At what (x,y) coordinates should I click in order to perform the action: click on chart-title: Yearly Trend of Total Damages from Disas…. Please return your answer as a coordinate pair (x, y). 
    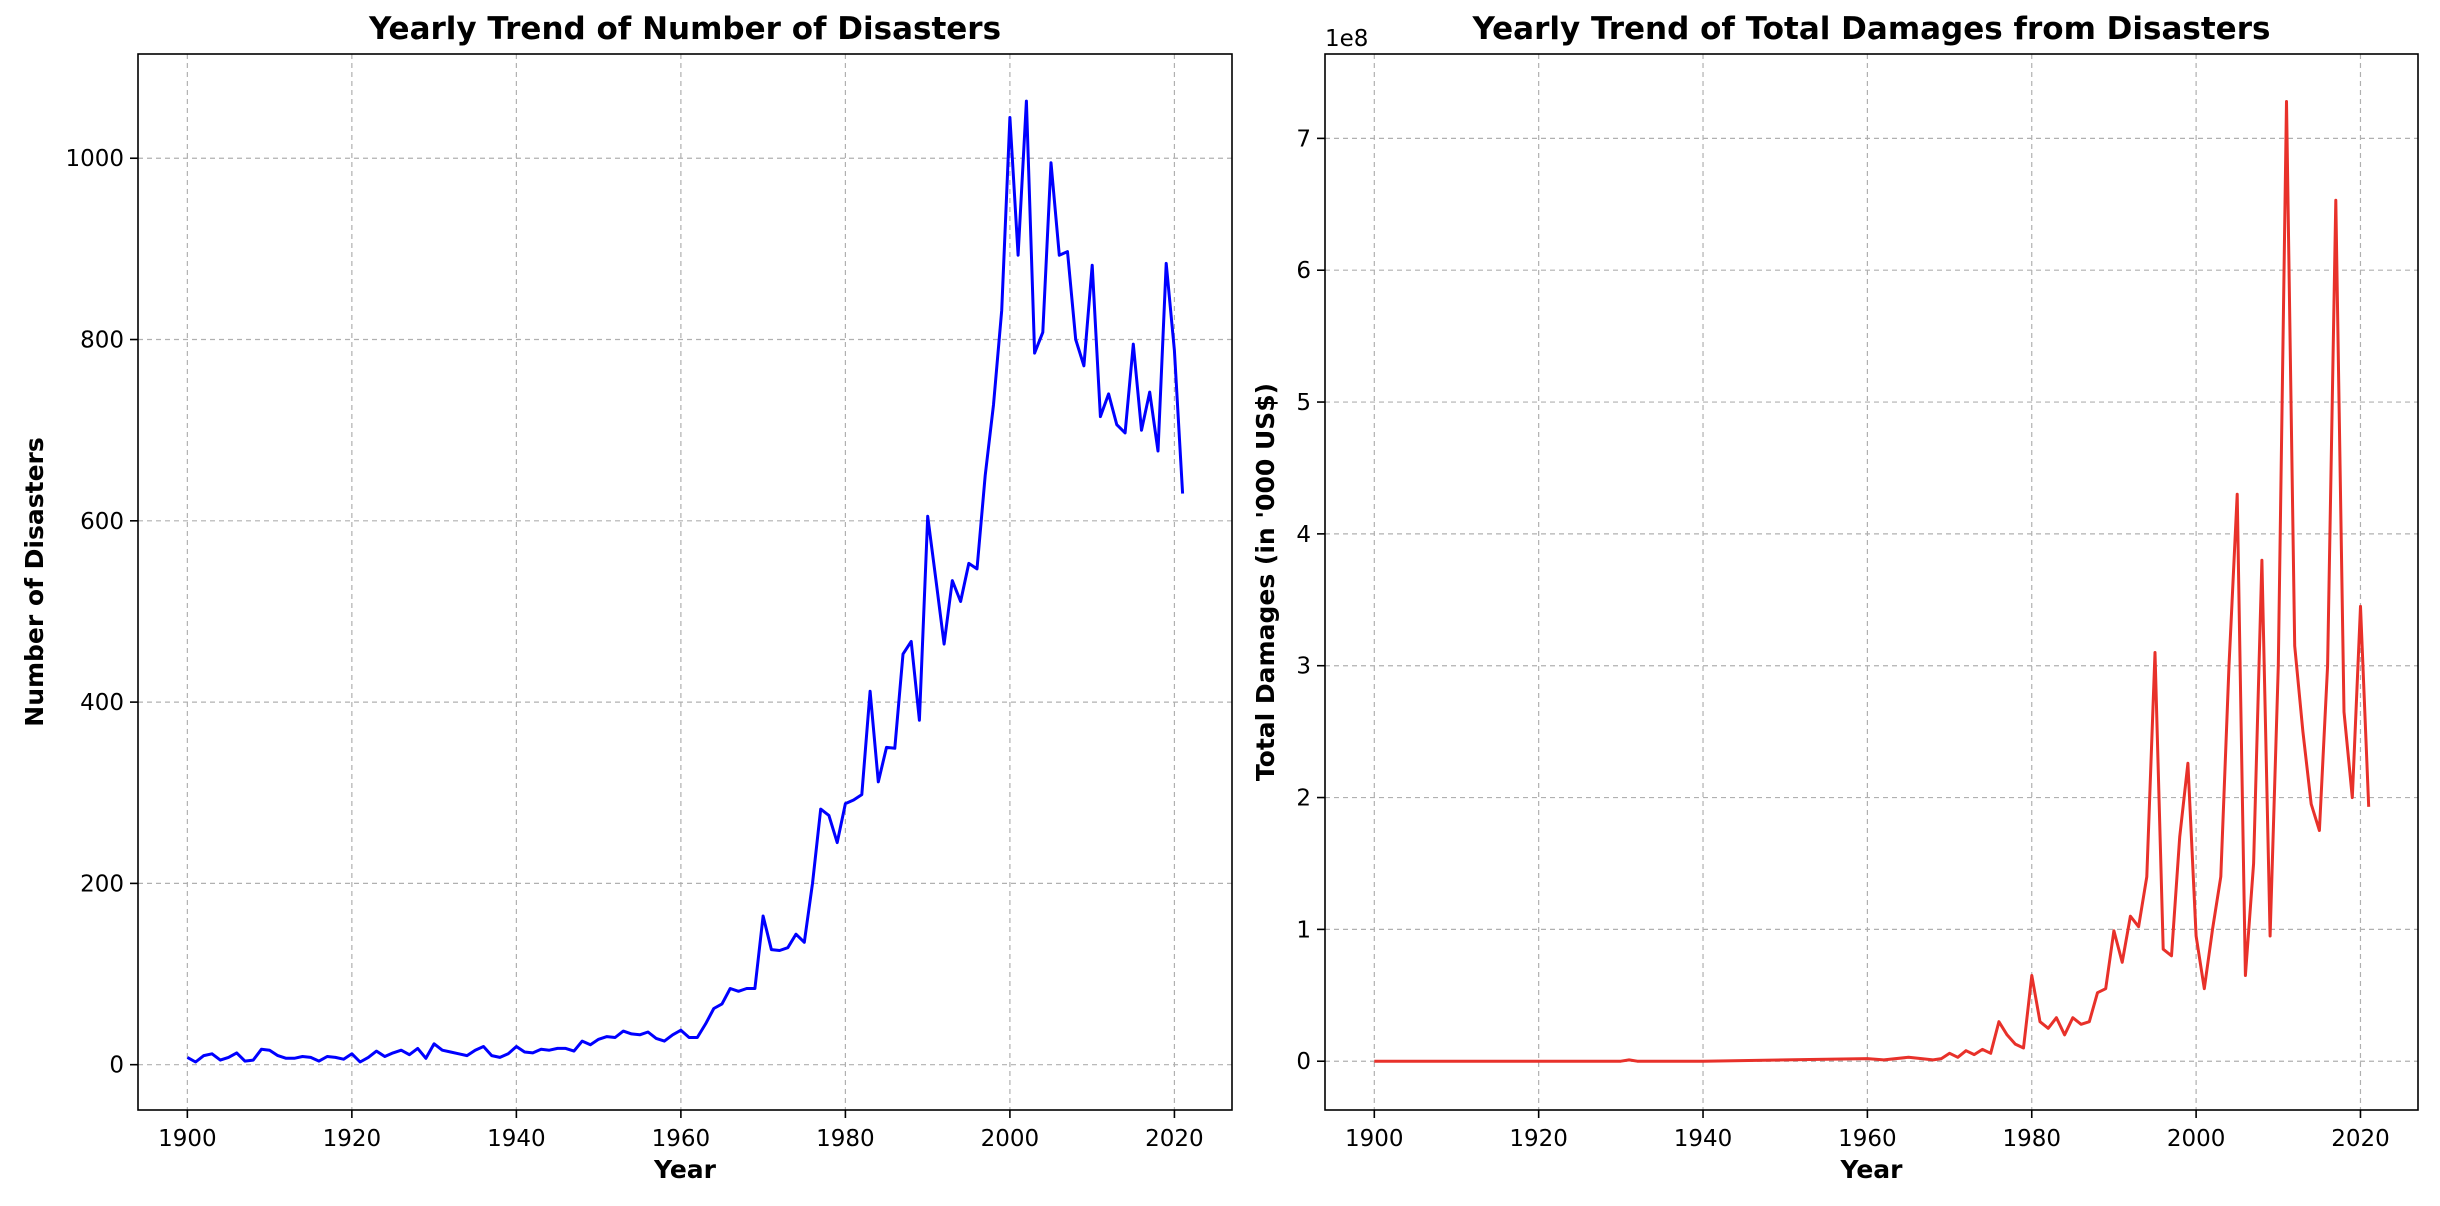
    Looking at the image, I should click on (1871, 29).